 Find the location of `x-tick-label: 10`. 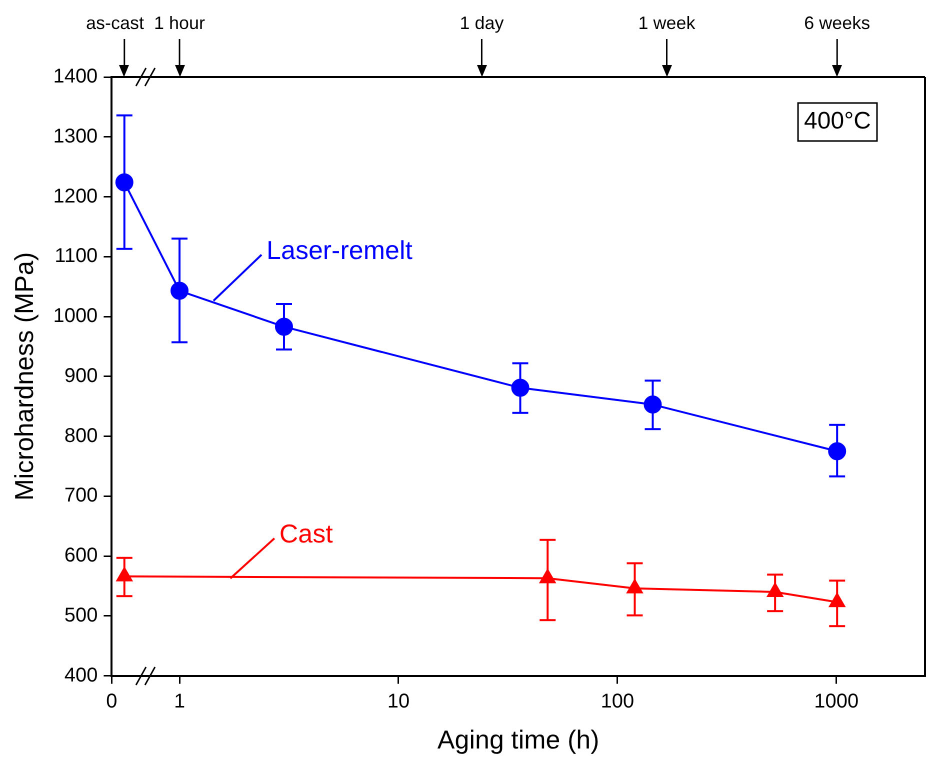

x-tick-label: 10 is located at coordinates (398, 701).